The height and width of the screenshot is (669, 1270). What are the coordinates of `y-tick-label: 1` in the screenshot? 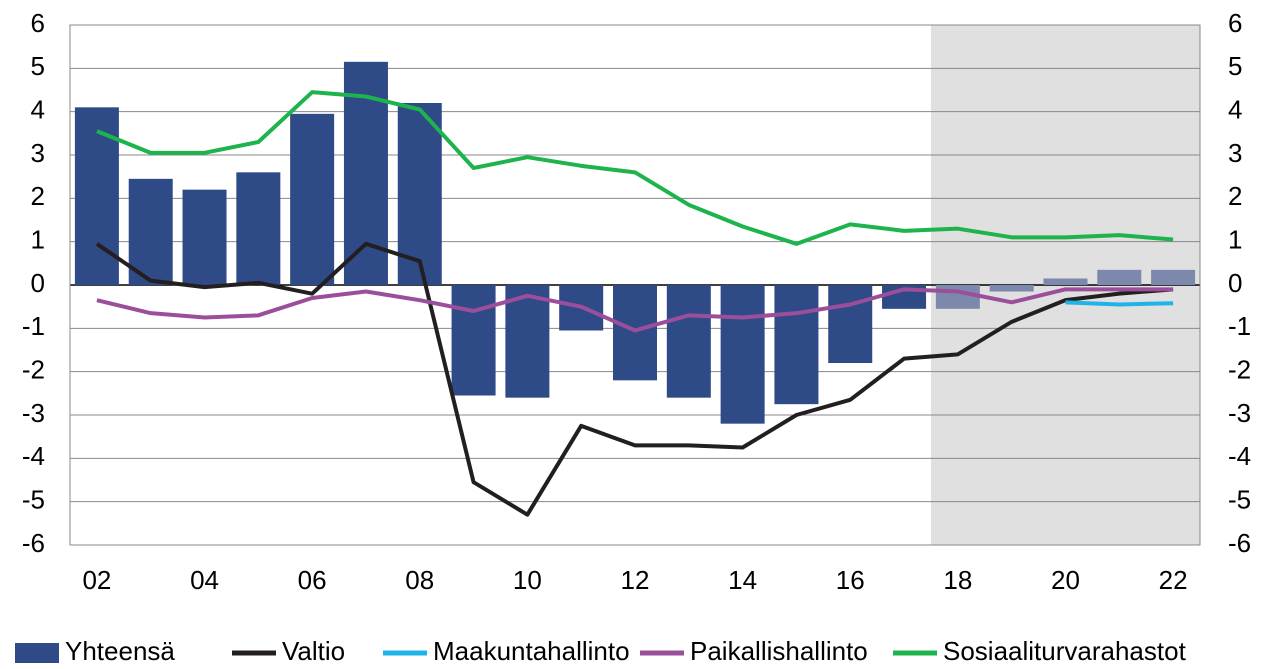 It's located at (38, 240).